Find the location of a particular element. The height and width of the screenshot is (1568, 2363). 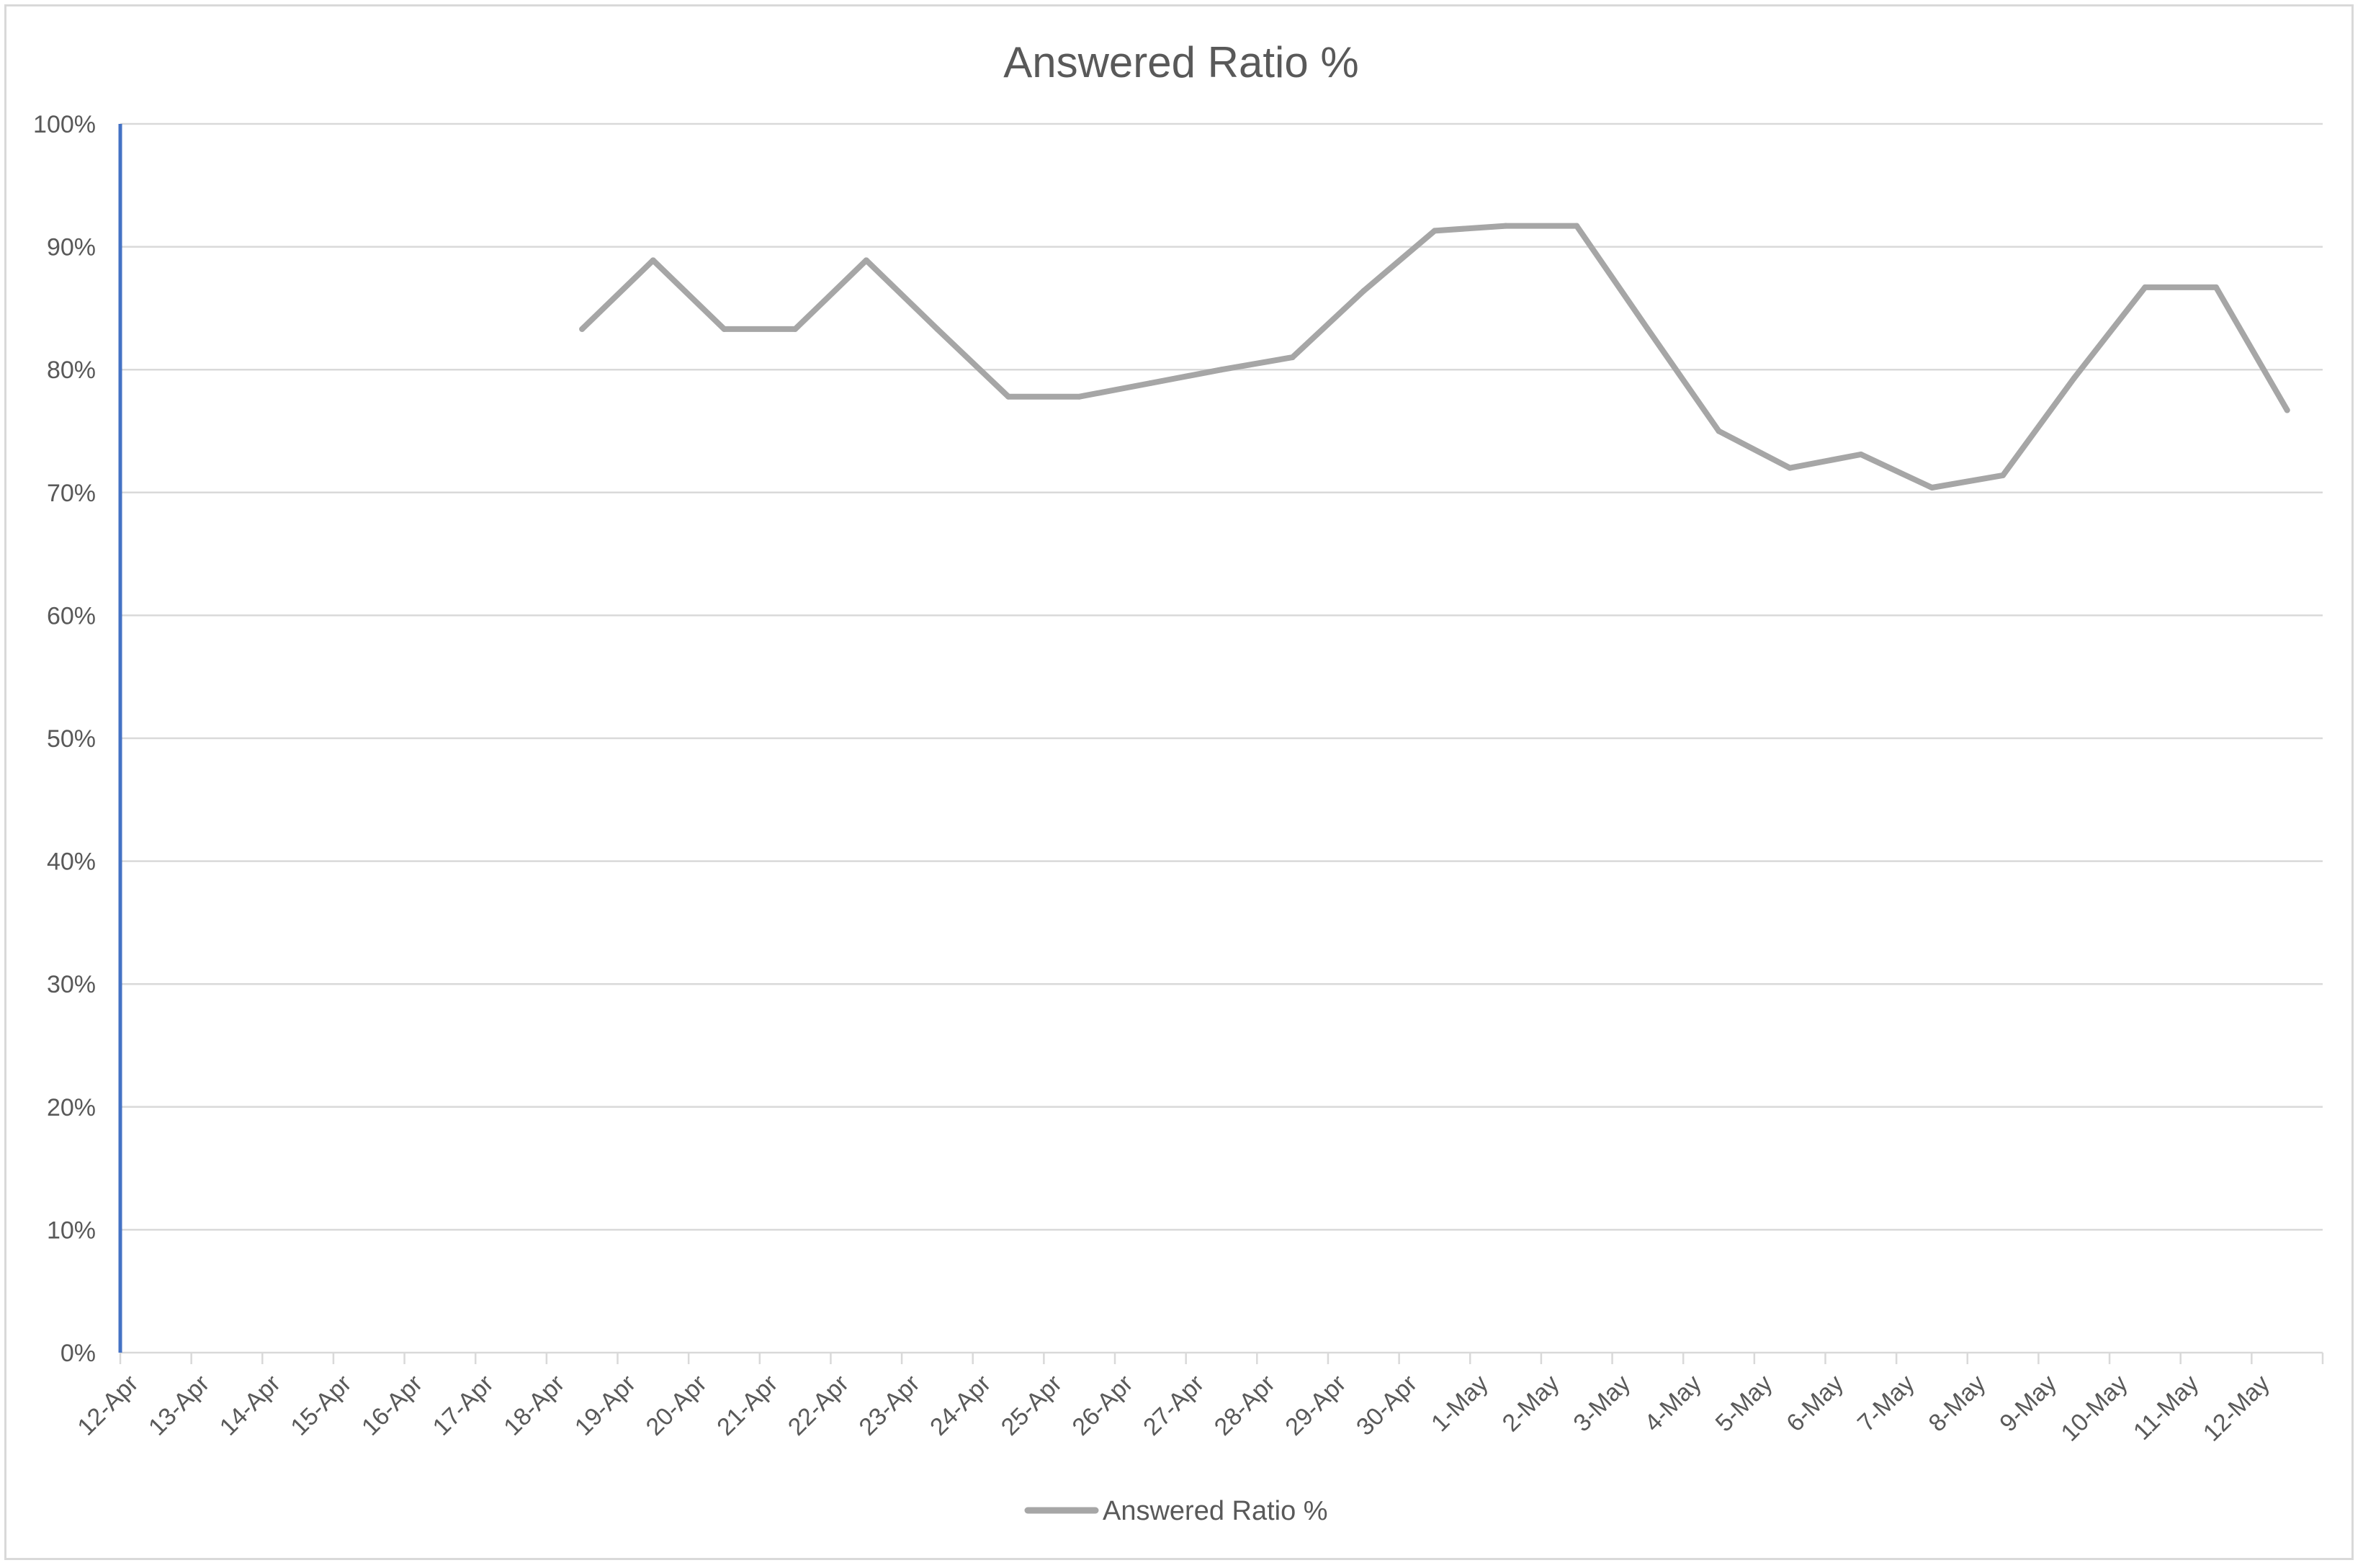

x-tick-label: 6-May is located at coordinates (1815, 1404).